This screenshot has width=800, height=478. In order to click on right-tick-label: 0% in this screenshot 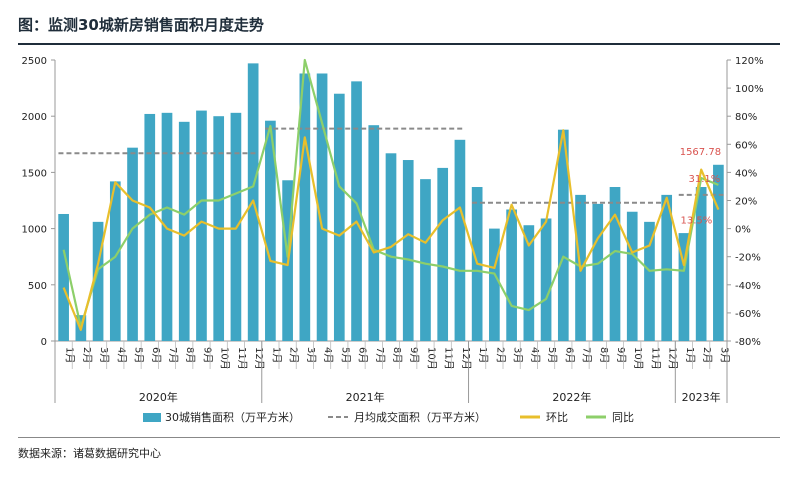, I will do `click(743, 230)`.